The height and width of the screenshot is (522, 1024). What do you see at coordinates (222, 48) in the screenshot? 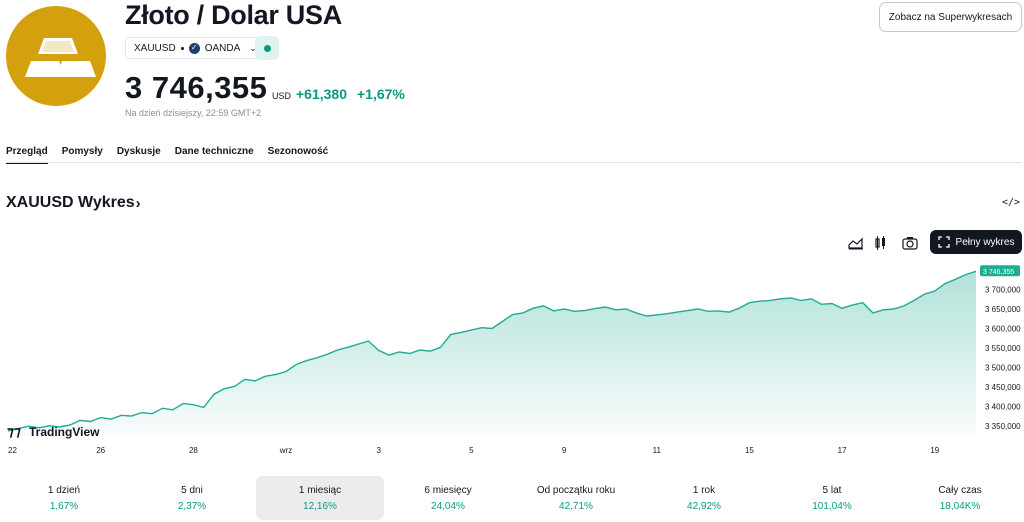
I see `exchange-label: OANDA` at bounding box center [222, 48].